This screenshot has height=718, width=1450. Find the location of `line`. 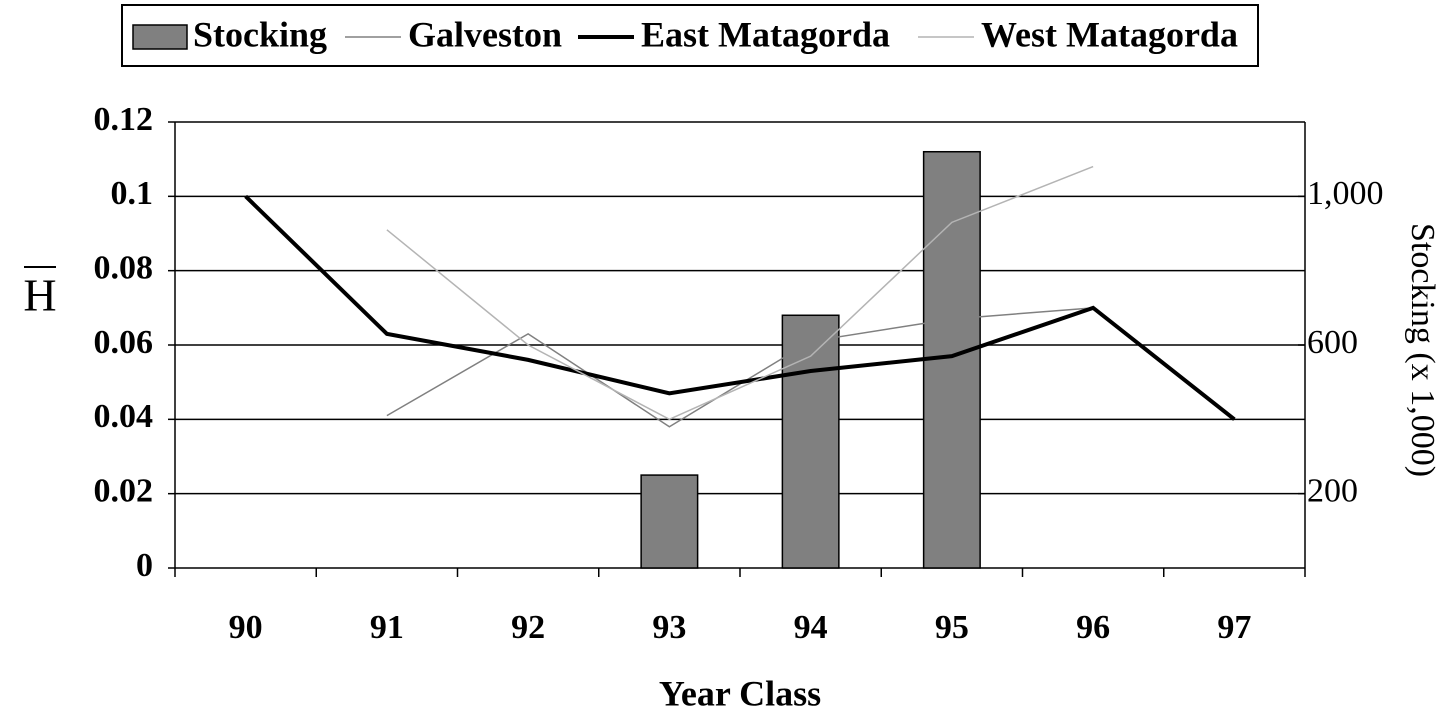

line is located at coordinates (740, 367).